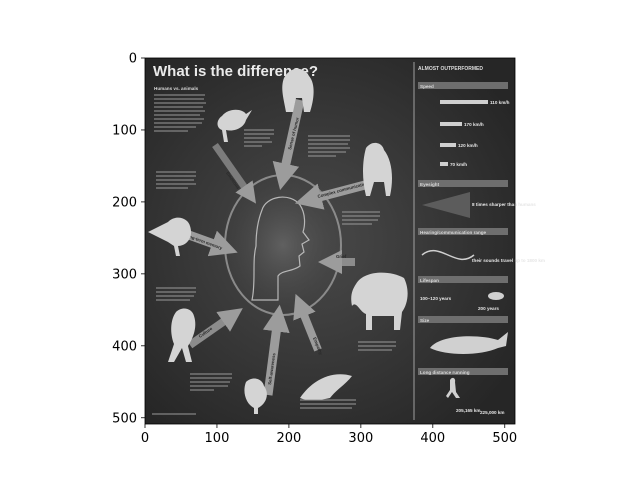 The image size is (640, 480). Describe the element at coordinates (234, 173) in the screenshot. I see `arrow-upper-left` at that location.